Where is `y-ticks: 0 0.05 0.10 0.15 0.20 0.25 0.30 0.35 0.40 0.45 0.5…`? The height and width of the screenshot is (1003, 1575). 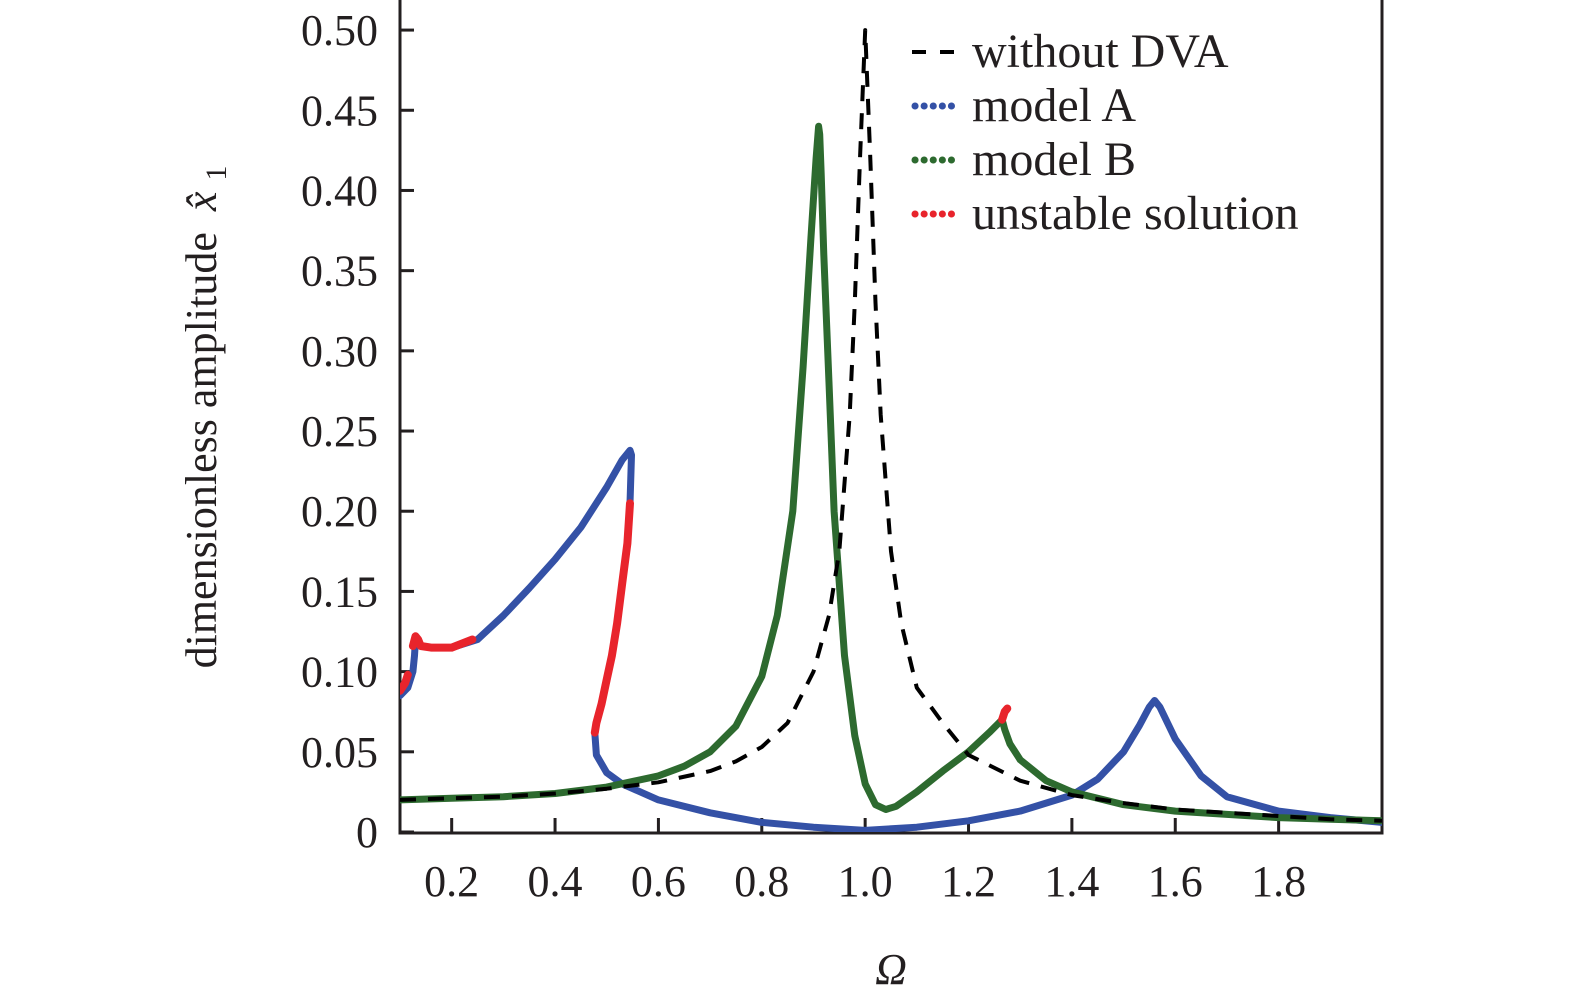
y-ticks: 0 0.05 0.10 0.15 0.20 0.25 0.30 0.35 0.40 0.45 0.5… is located at coordinates (357, 431).